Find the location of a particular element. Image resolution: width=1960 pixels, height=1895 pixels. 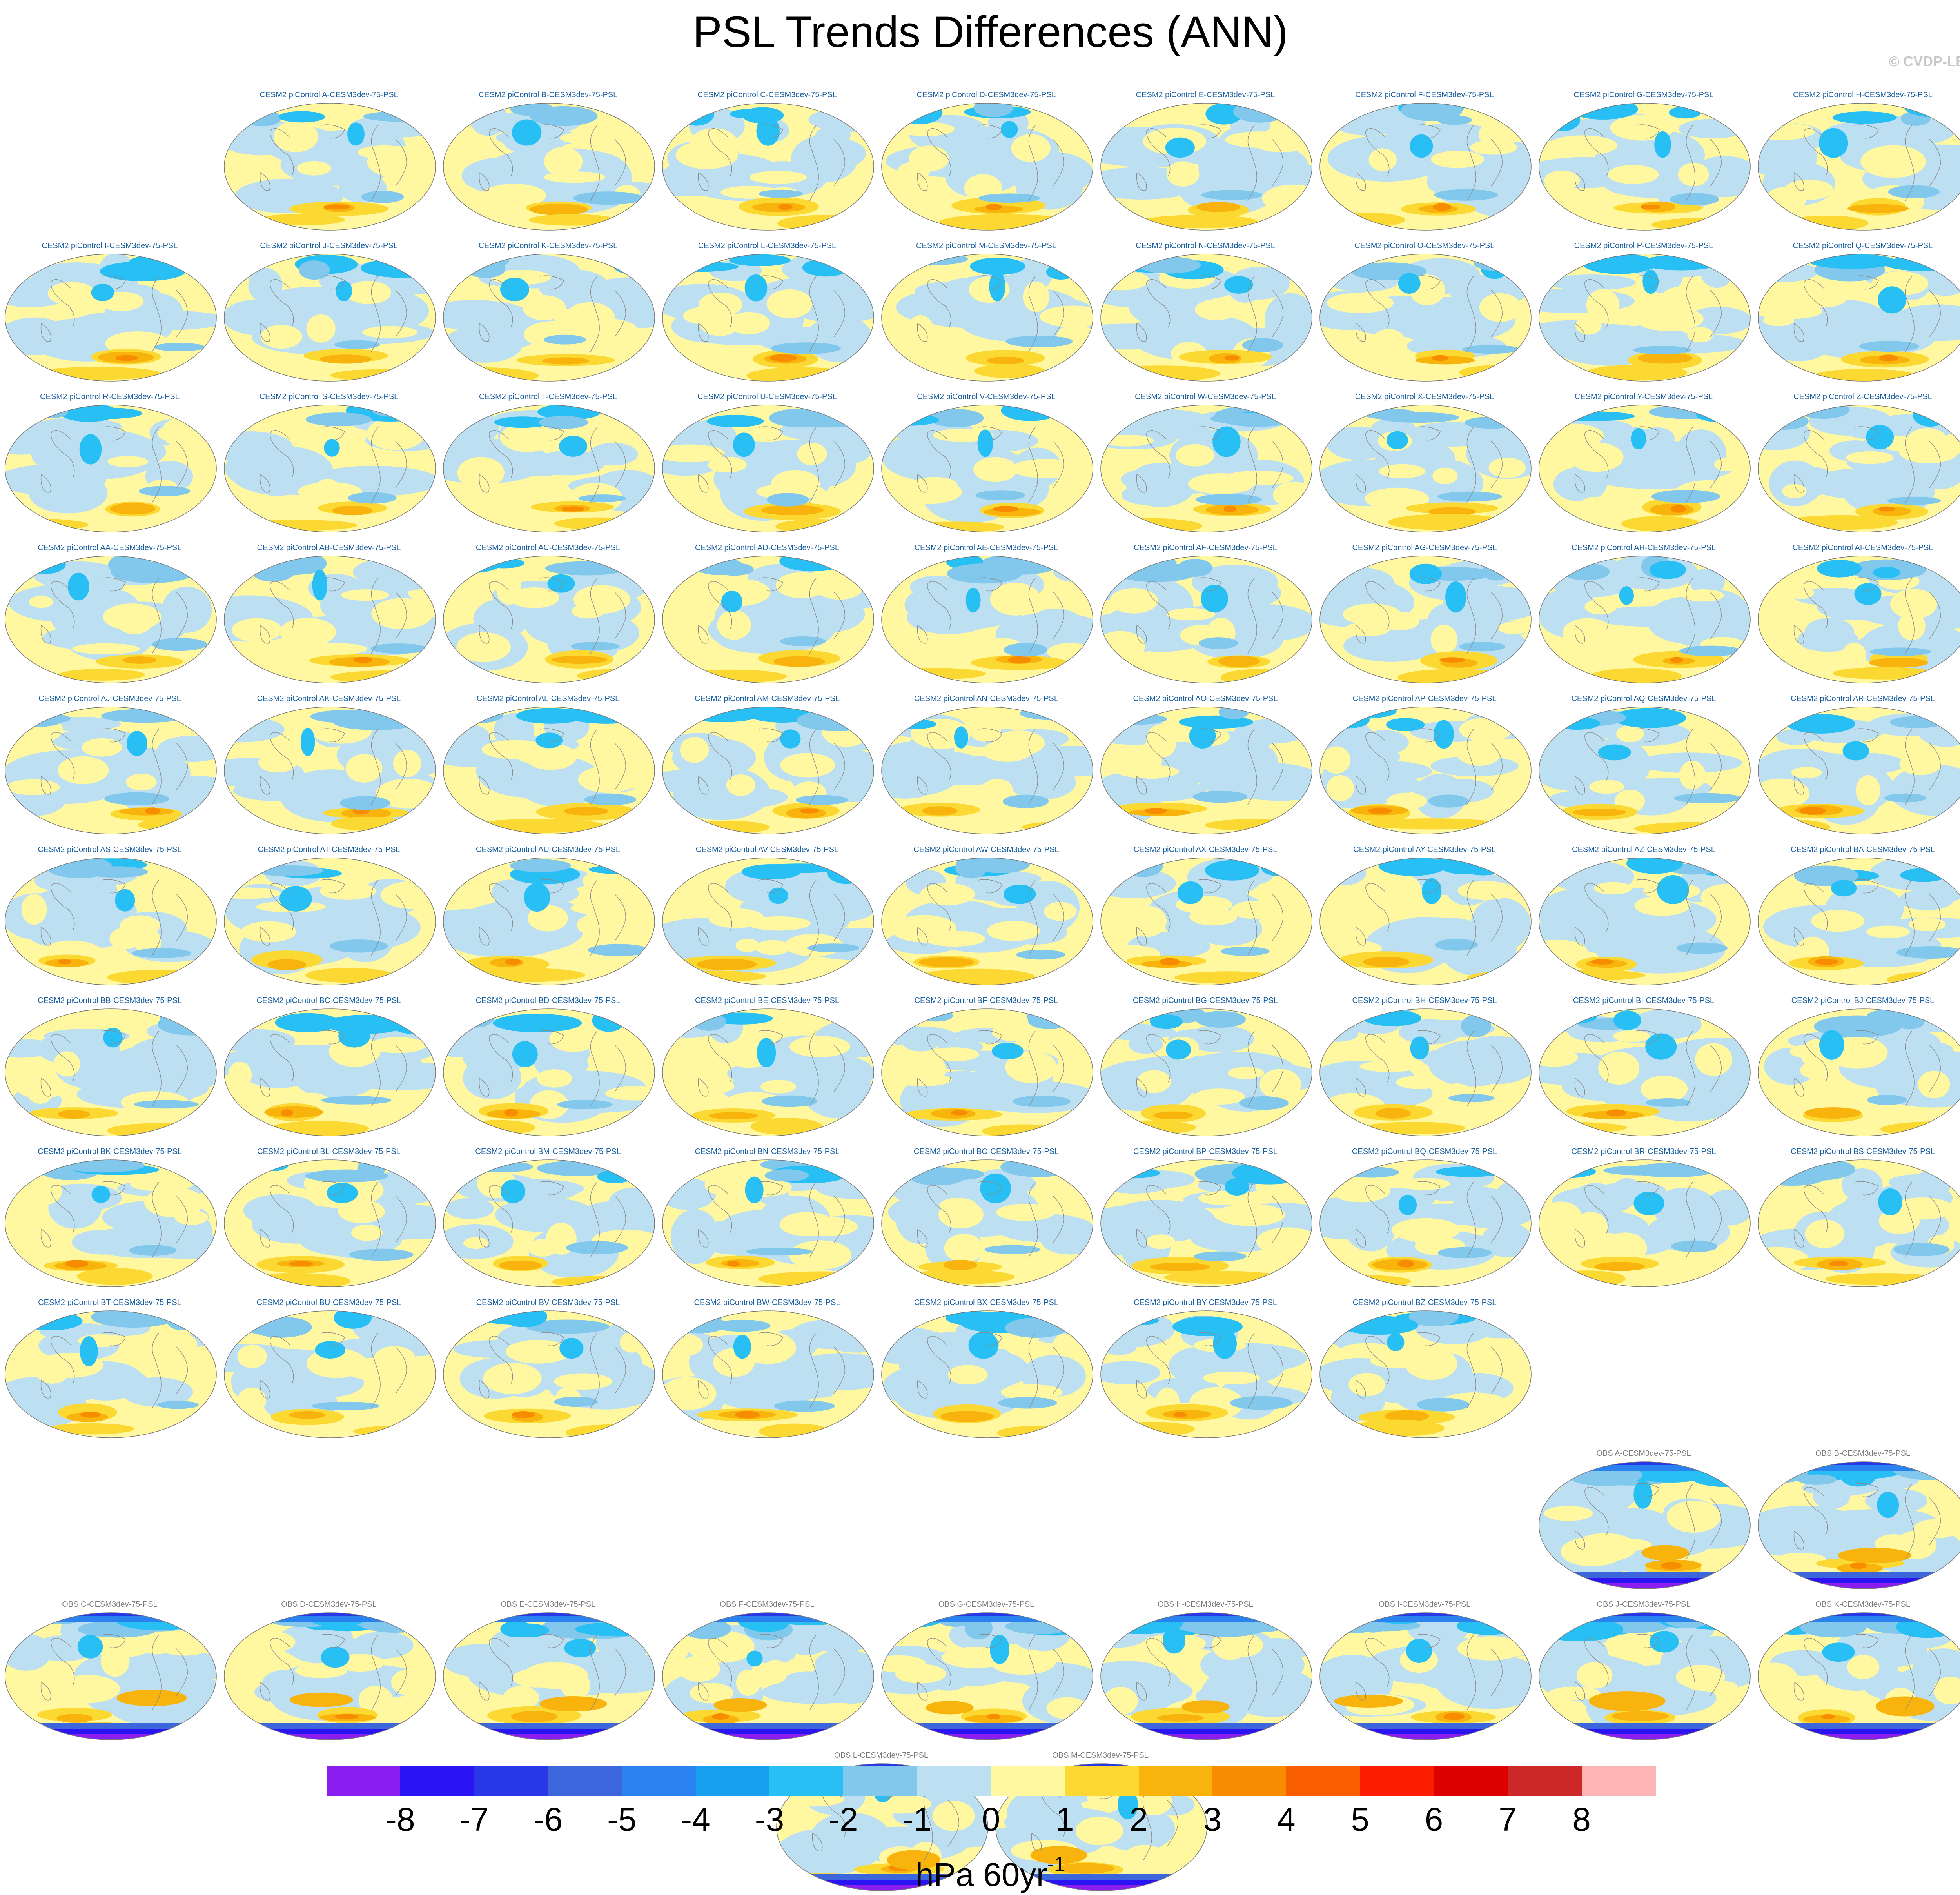

map-panel-cesm2-k is located at coordinates (549, 318).